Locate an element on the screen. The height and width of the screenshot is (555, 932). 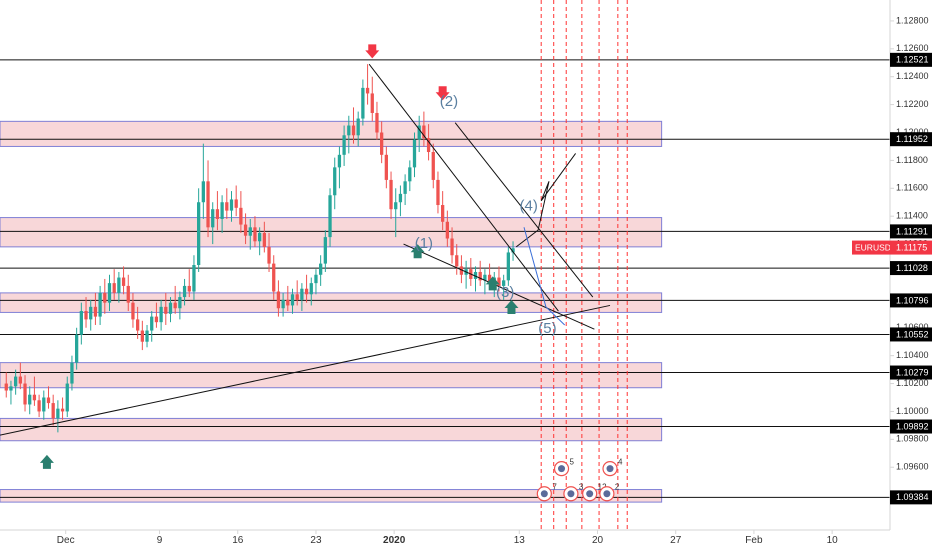
target-path is located at coordinates (544, 276).